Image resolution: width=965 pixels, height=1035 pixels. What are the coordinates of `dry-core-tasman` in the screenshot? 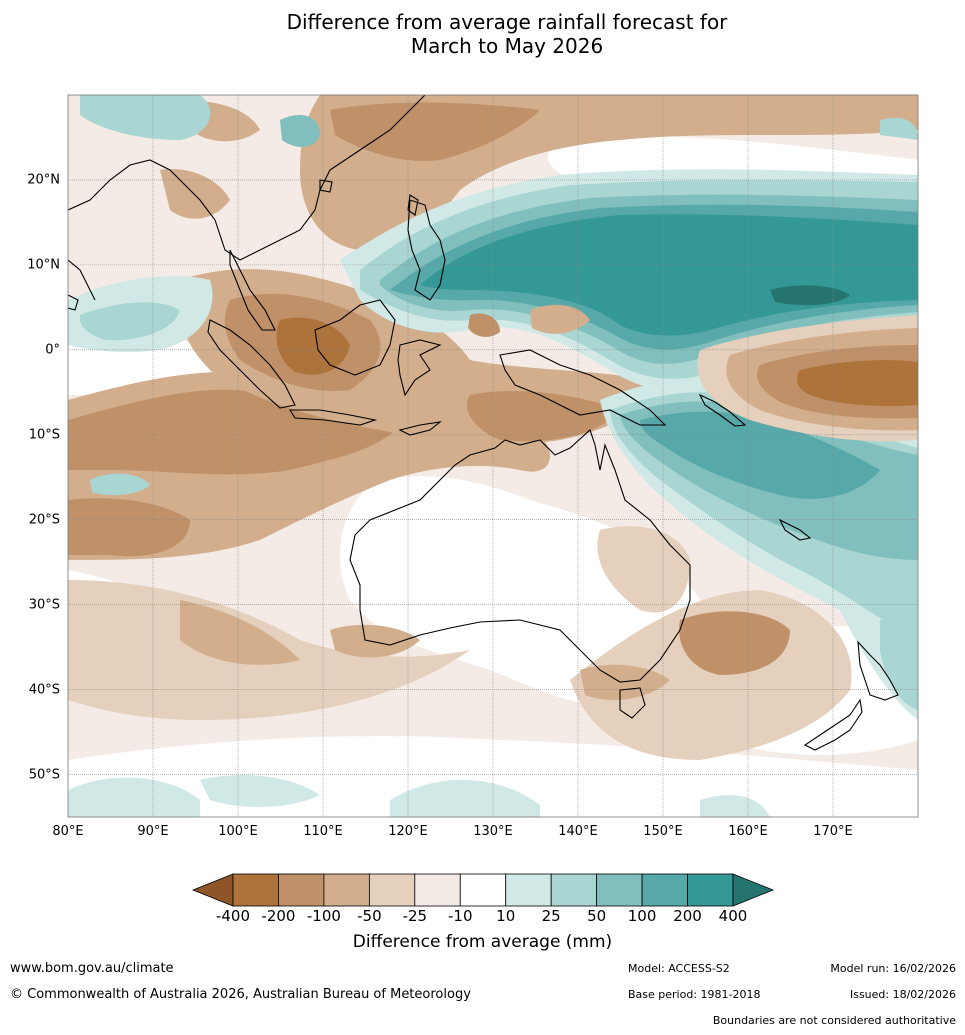 It's located at (734, 643).